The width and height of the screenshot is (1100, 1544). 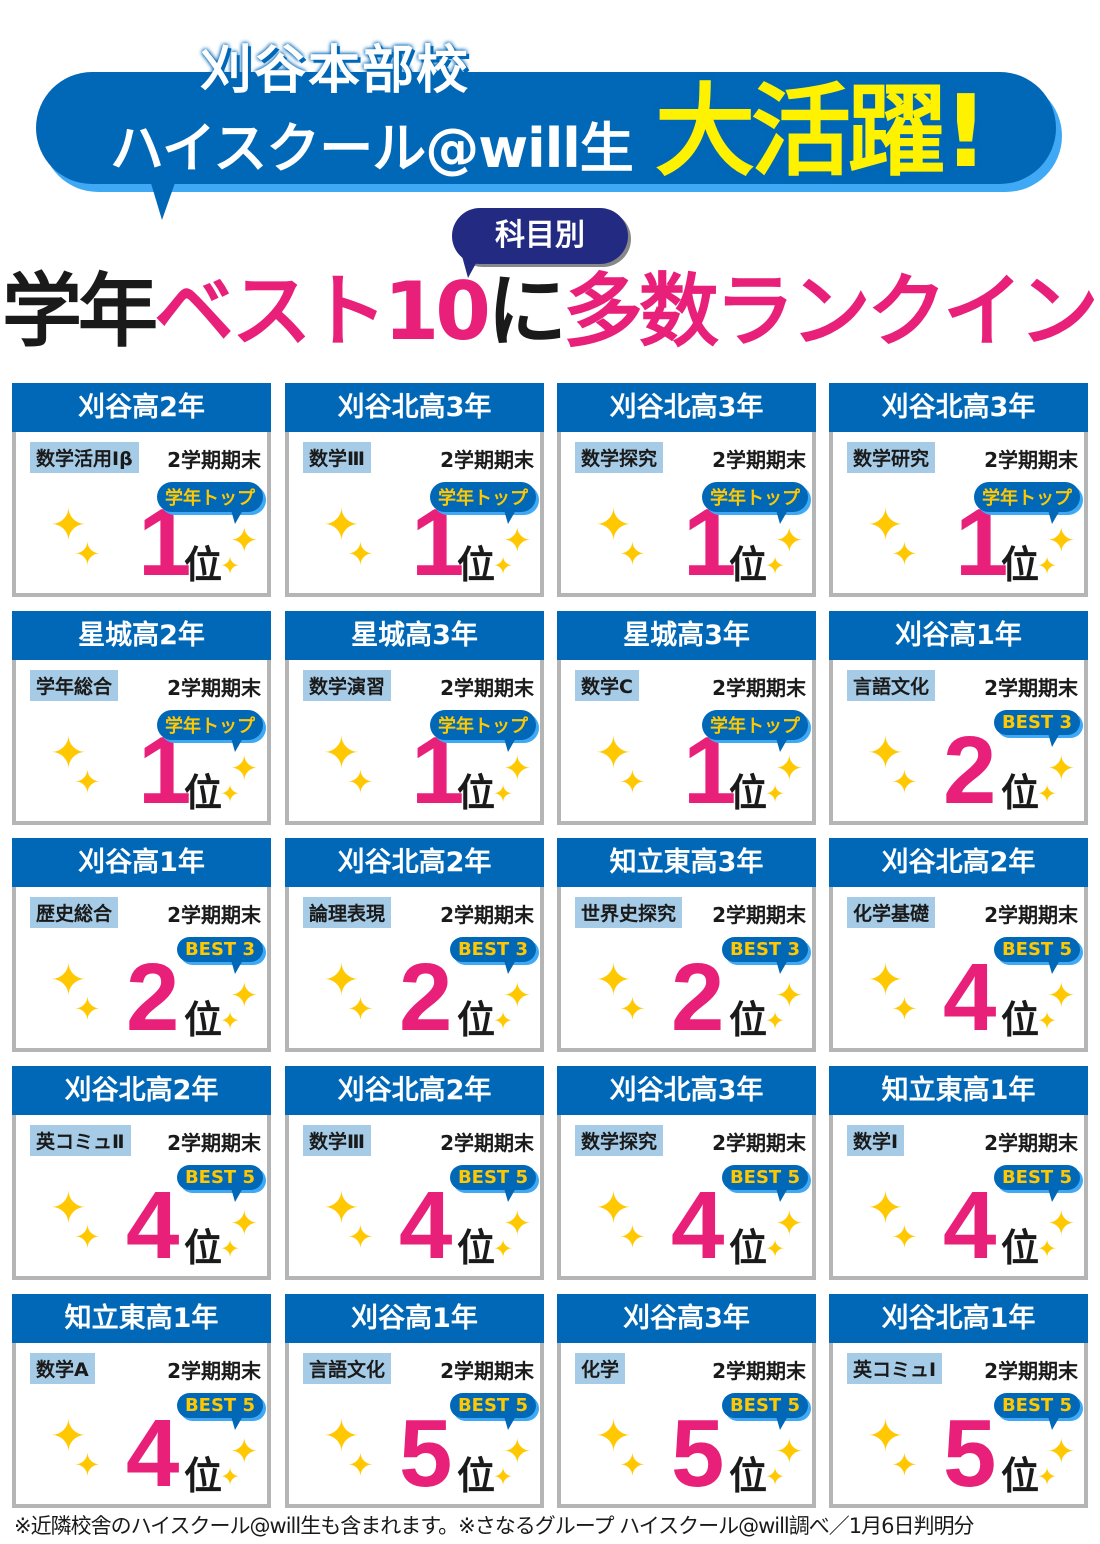 I want to click on headline-part: 多数ランクイン, so click(x=830, y=311).